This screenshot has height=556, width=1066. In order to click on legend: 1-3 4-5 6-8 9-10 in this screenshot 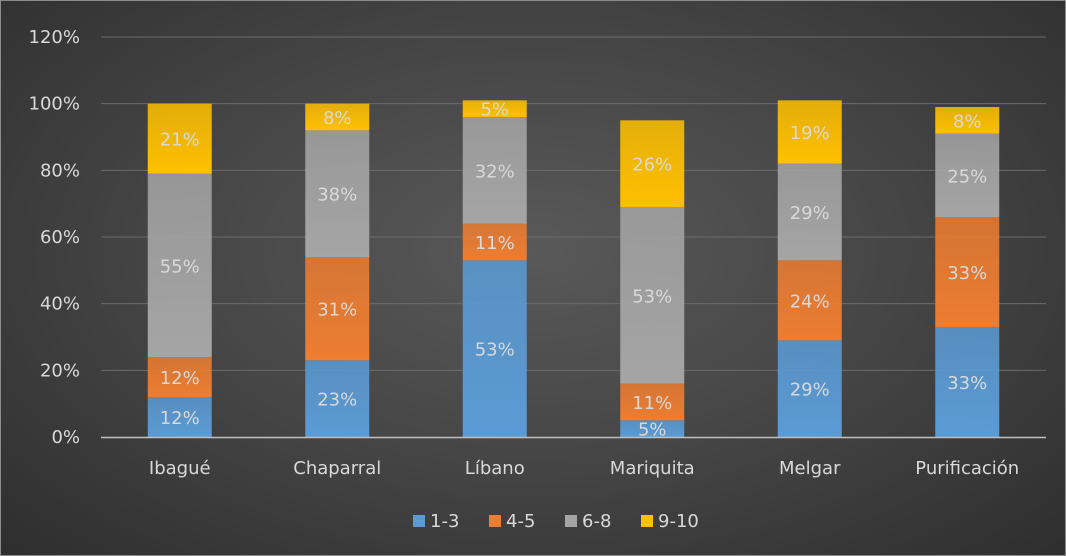, I will do `click(556, 521)`.